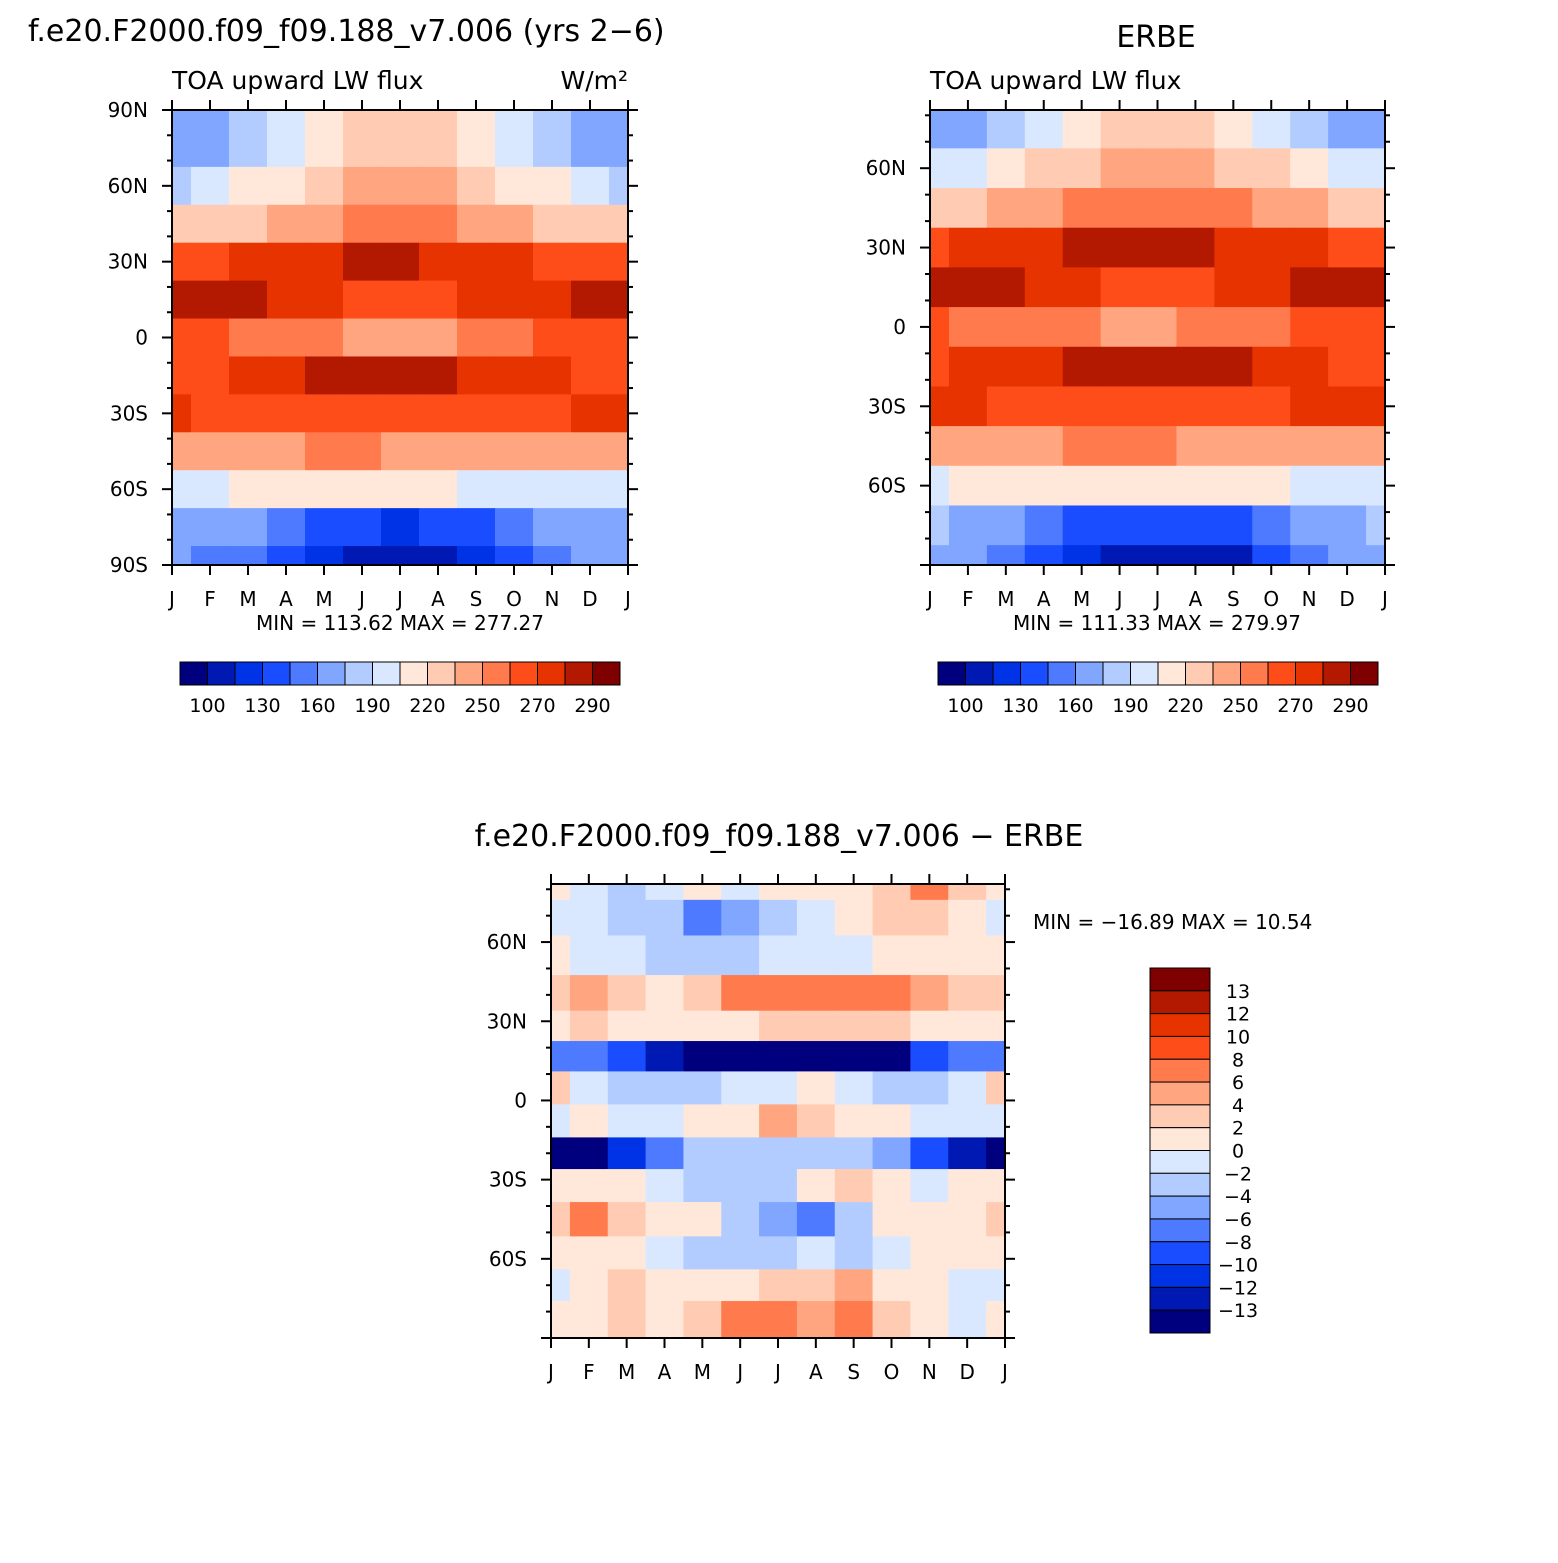 This screenshot has width=1558, height=1563. I want to click on colorbar-label: 4, so click(1238, 1106).